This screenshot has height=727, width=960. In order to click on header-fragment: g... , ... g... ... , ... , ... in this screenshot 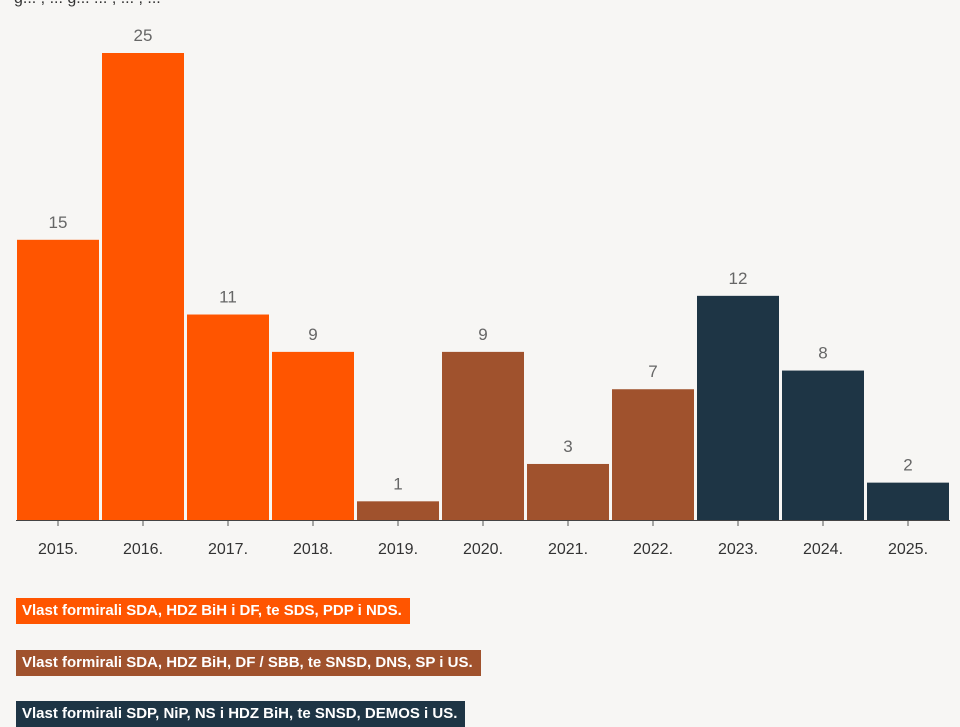, I will do `click(87, 4)`.